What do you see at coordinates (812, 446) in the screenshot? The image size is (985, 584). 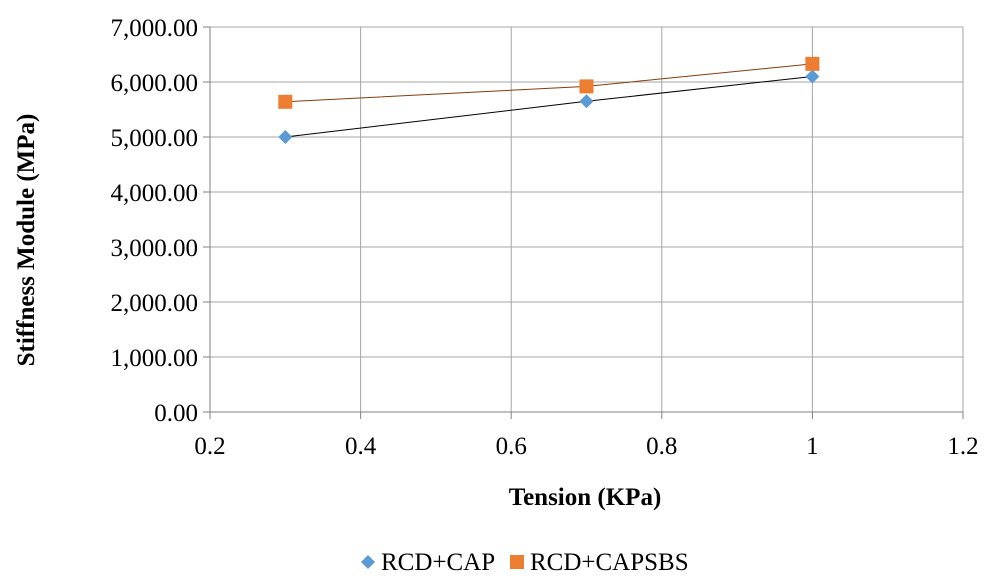 I see `x-tick-label: 1` at bounding box center [812, 446].